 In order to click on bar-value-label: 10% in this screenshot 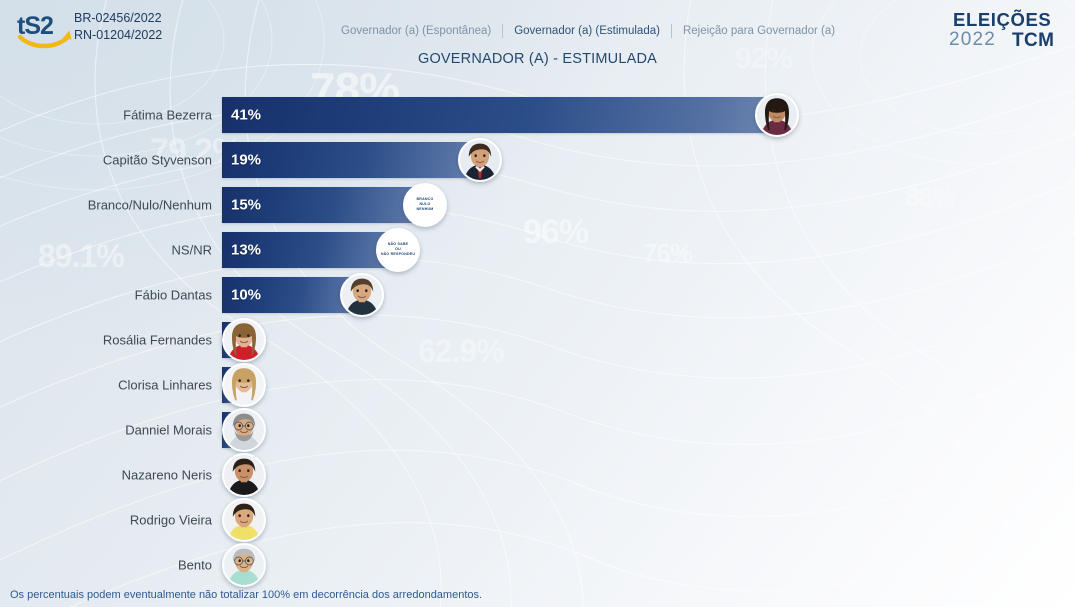, I will do `click(246, 294)`.